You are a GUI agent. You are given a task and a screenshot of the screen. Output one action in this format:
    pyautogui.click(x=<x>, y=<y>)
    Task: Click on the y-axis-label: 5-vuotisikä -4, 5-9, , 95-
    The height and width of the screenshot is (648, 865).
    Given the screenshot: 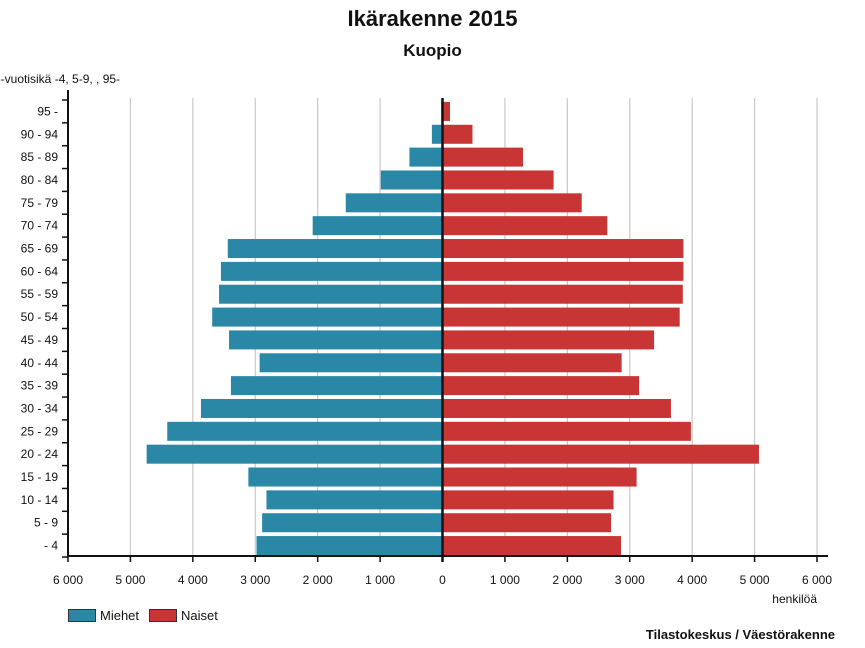 What is the action you would take?
    pyautogui.click(x=60, y=79)
    